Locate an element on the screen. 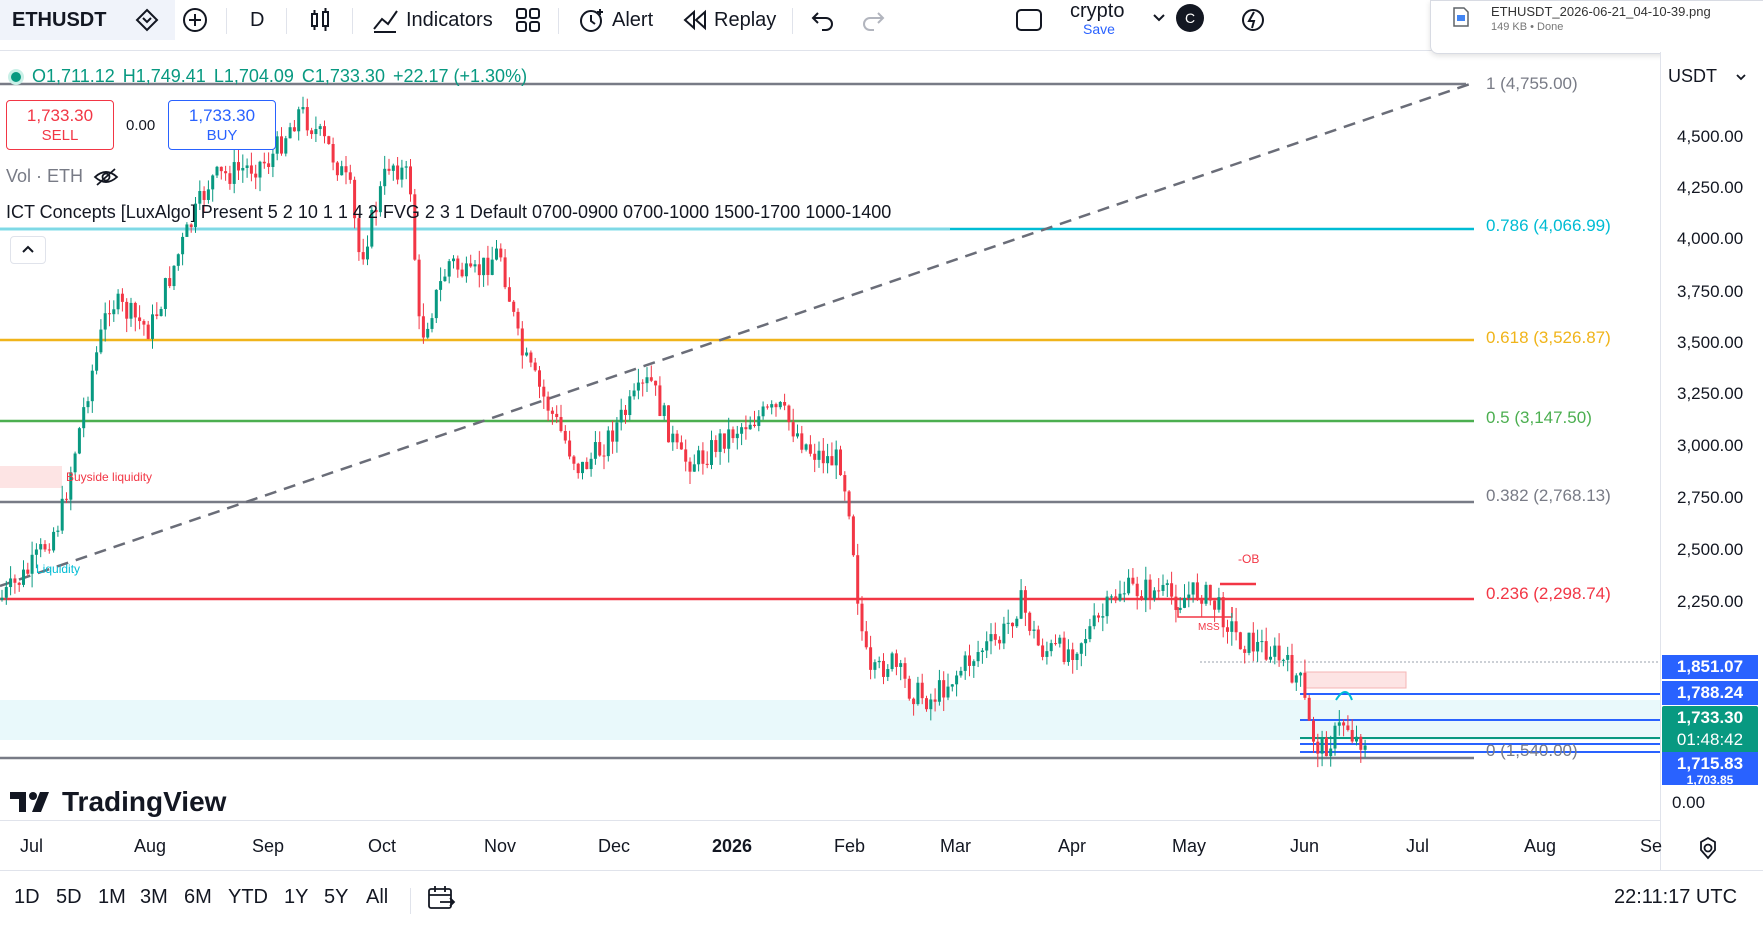  volume-legend: Vol · ETH is located at coordinates (62, 176).